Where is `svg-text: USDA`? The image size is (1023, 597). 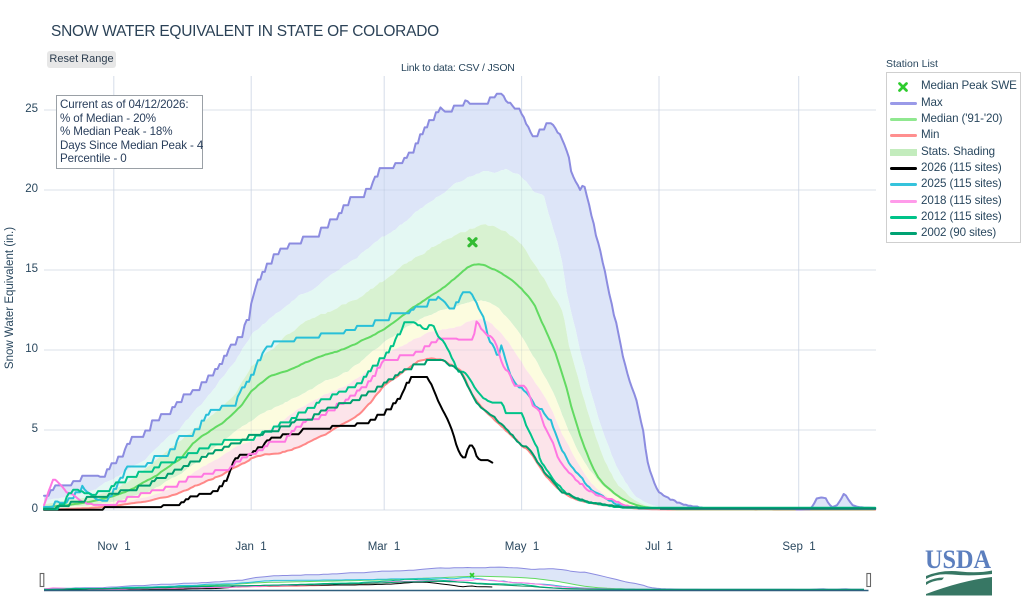
svg-text: USDA is located at coordinates (958, 559).